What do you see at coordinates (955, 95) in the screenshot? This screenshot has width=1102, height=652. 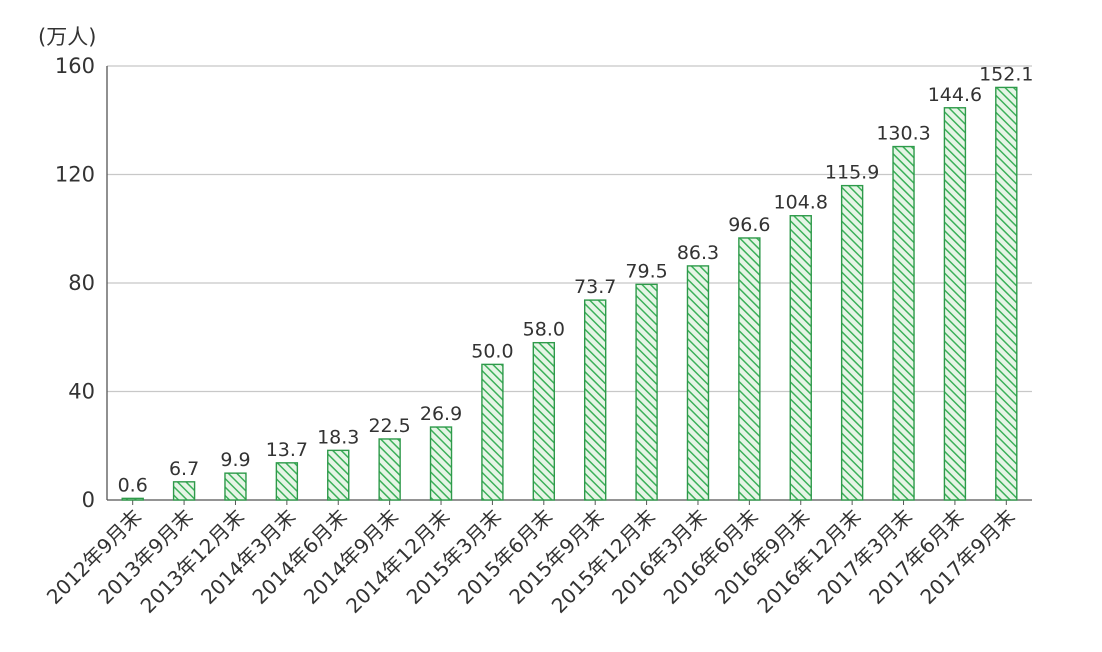 I see `value-label: 144.6` at bounding box center [955, 95].